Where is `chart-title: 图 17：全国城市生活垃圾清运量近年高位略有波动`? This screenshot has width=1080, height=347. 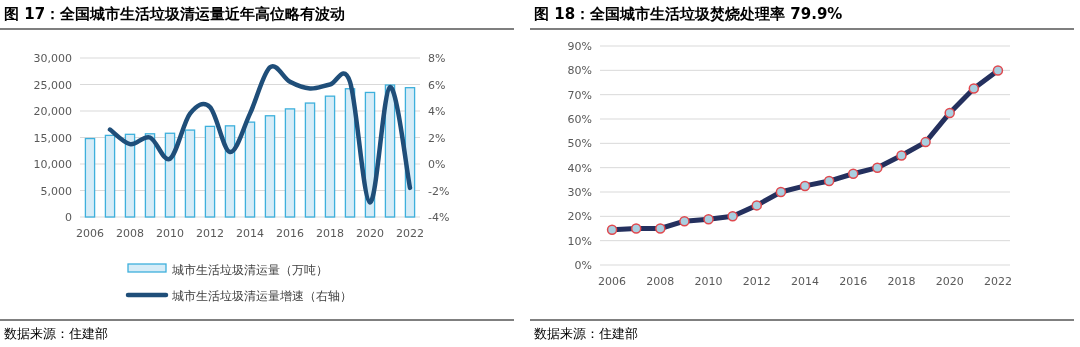
chart-title: 图 17：全国城市生活垃圾清运量近年高位略有波动 is located at coordinates (175, 14).